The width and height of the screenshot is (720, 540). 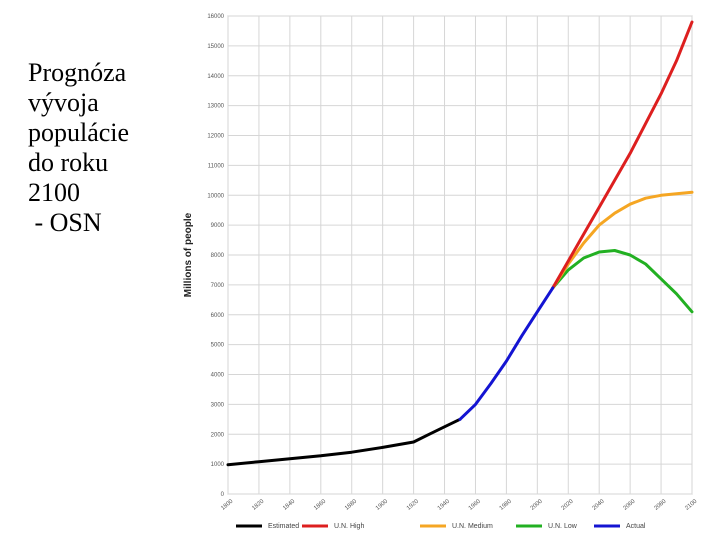 What do you see at coordinates (537, 505) in the screenshot?
I see `x-tick-label: 2000` at bounding box center [537, 505].